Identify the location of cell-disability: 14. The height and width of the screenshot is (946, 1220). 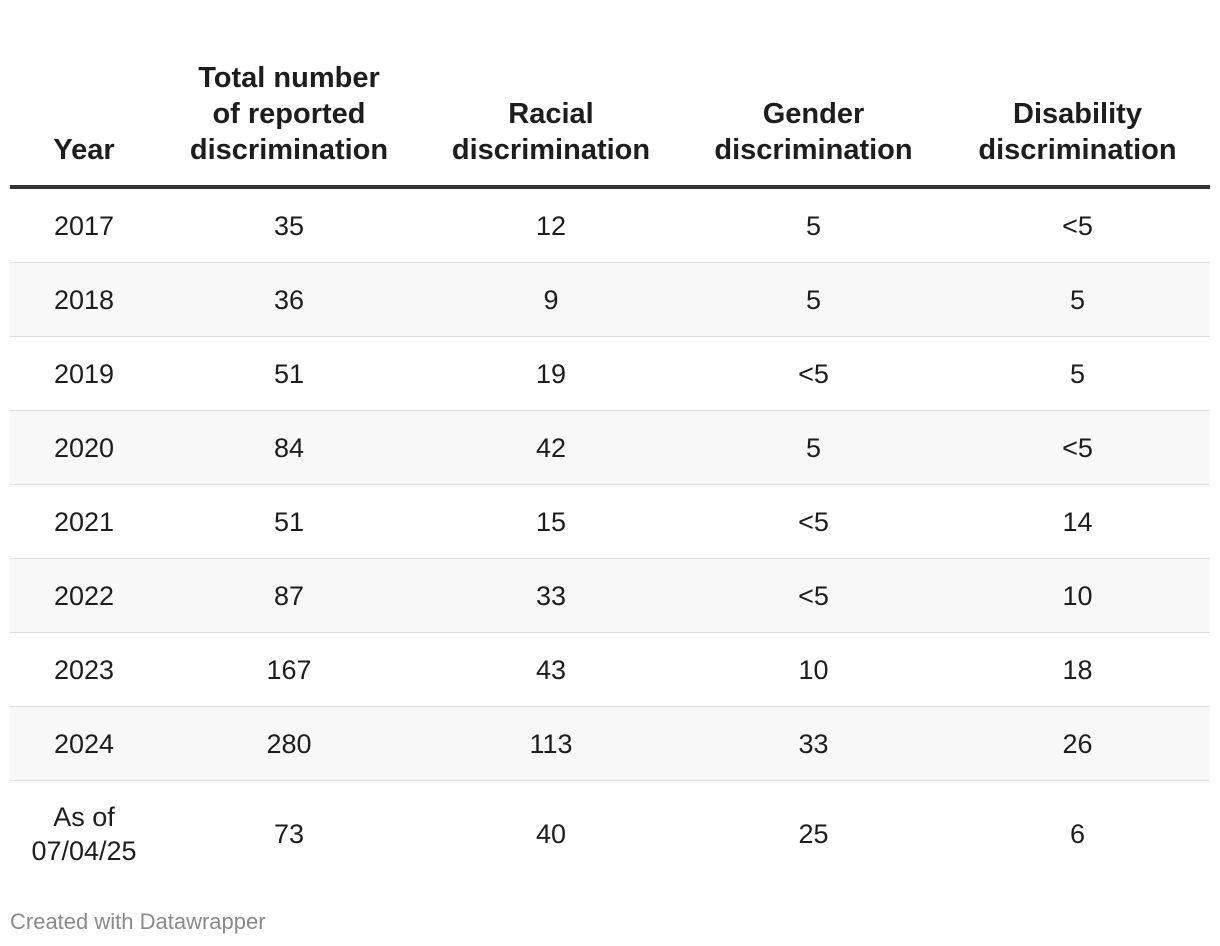
(1077, 521).